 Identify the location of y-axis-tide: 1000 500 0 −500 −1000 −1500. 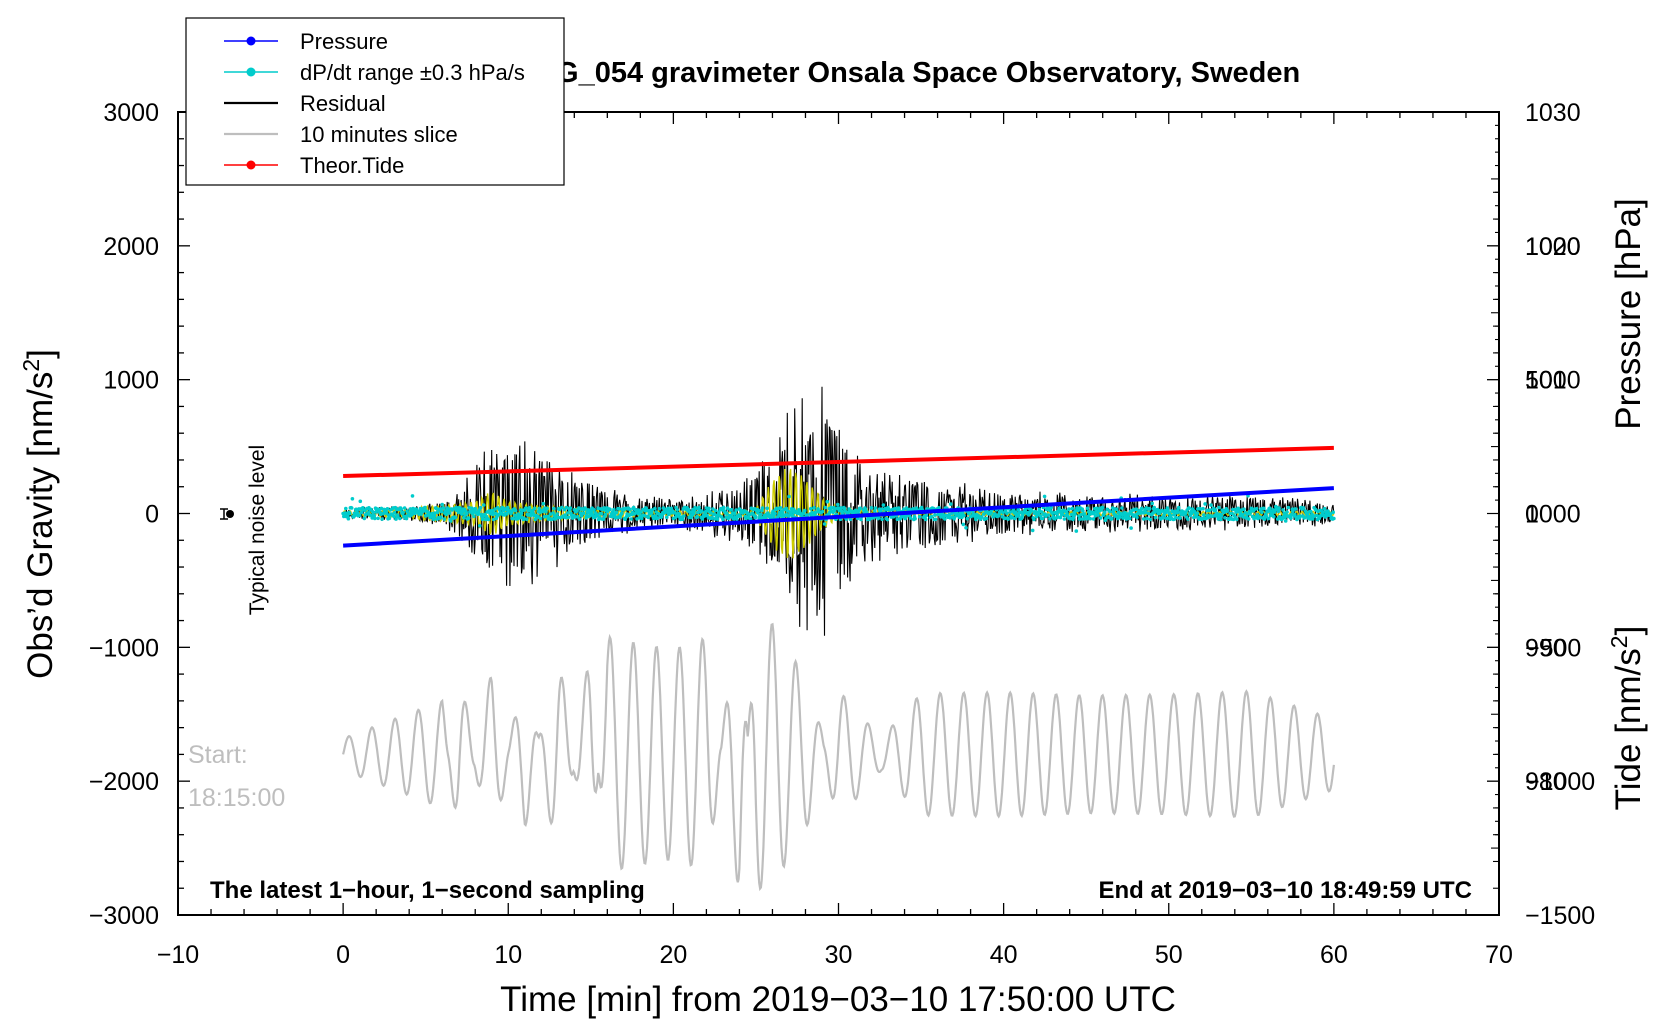
(1541, 560).